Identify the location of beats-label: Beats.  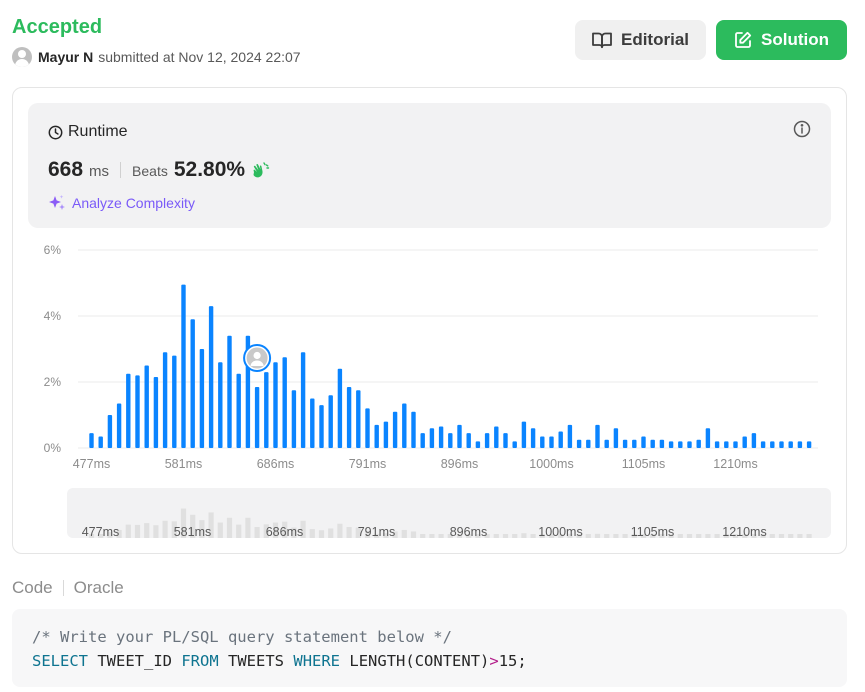
(150, 171).